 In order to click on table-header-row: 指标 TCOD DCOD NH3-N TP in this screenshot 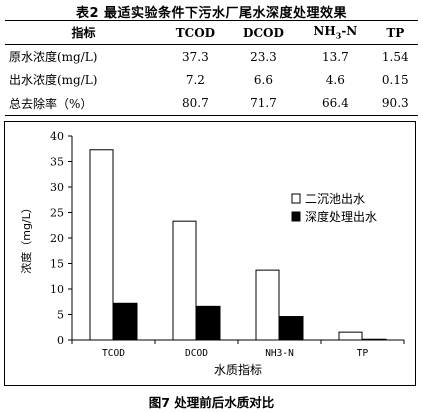, I will do `click(211, 32)`.